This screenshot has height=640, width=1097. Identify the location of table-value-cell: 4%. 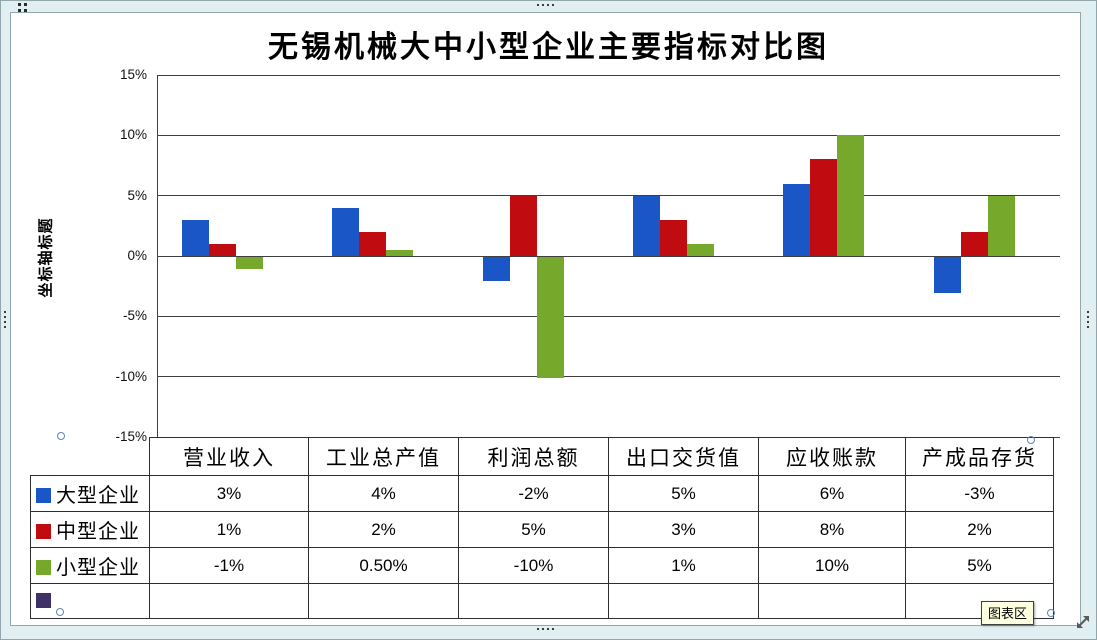
(383, 493).